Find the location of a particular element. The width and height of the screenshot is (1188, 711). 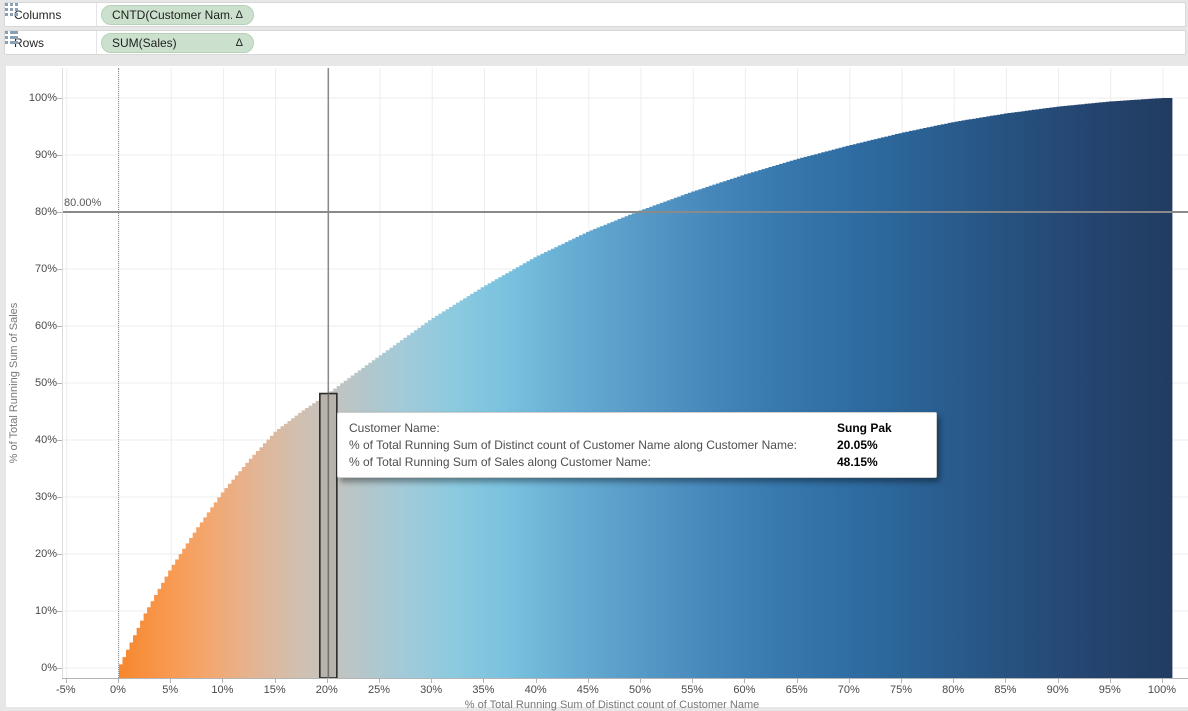

x-tick-label: 90% is located at coordinates (1058, 690).